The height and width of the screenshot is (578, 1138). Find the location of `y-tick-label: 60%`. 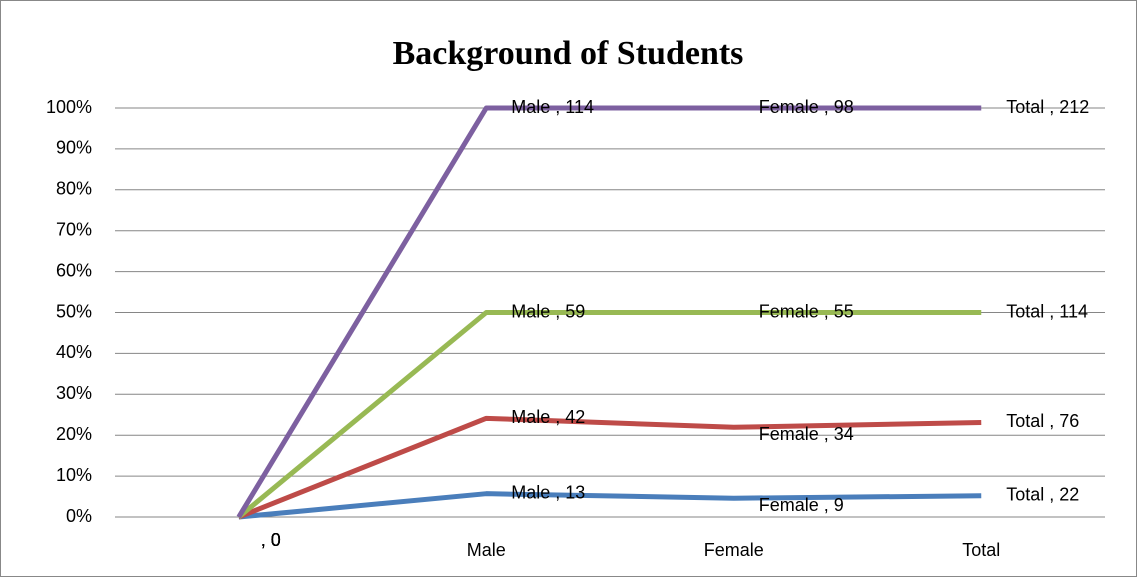

y-tick-label: 60% is located at coordinates (74, 270).